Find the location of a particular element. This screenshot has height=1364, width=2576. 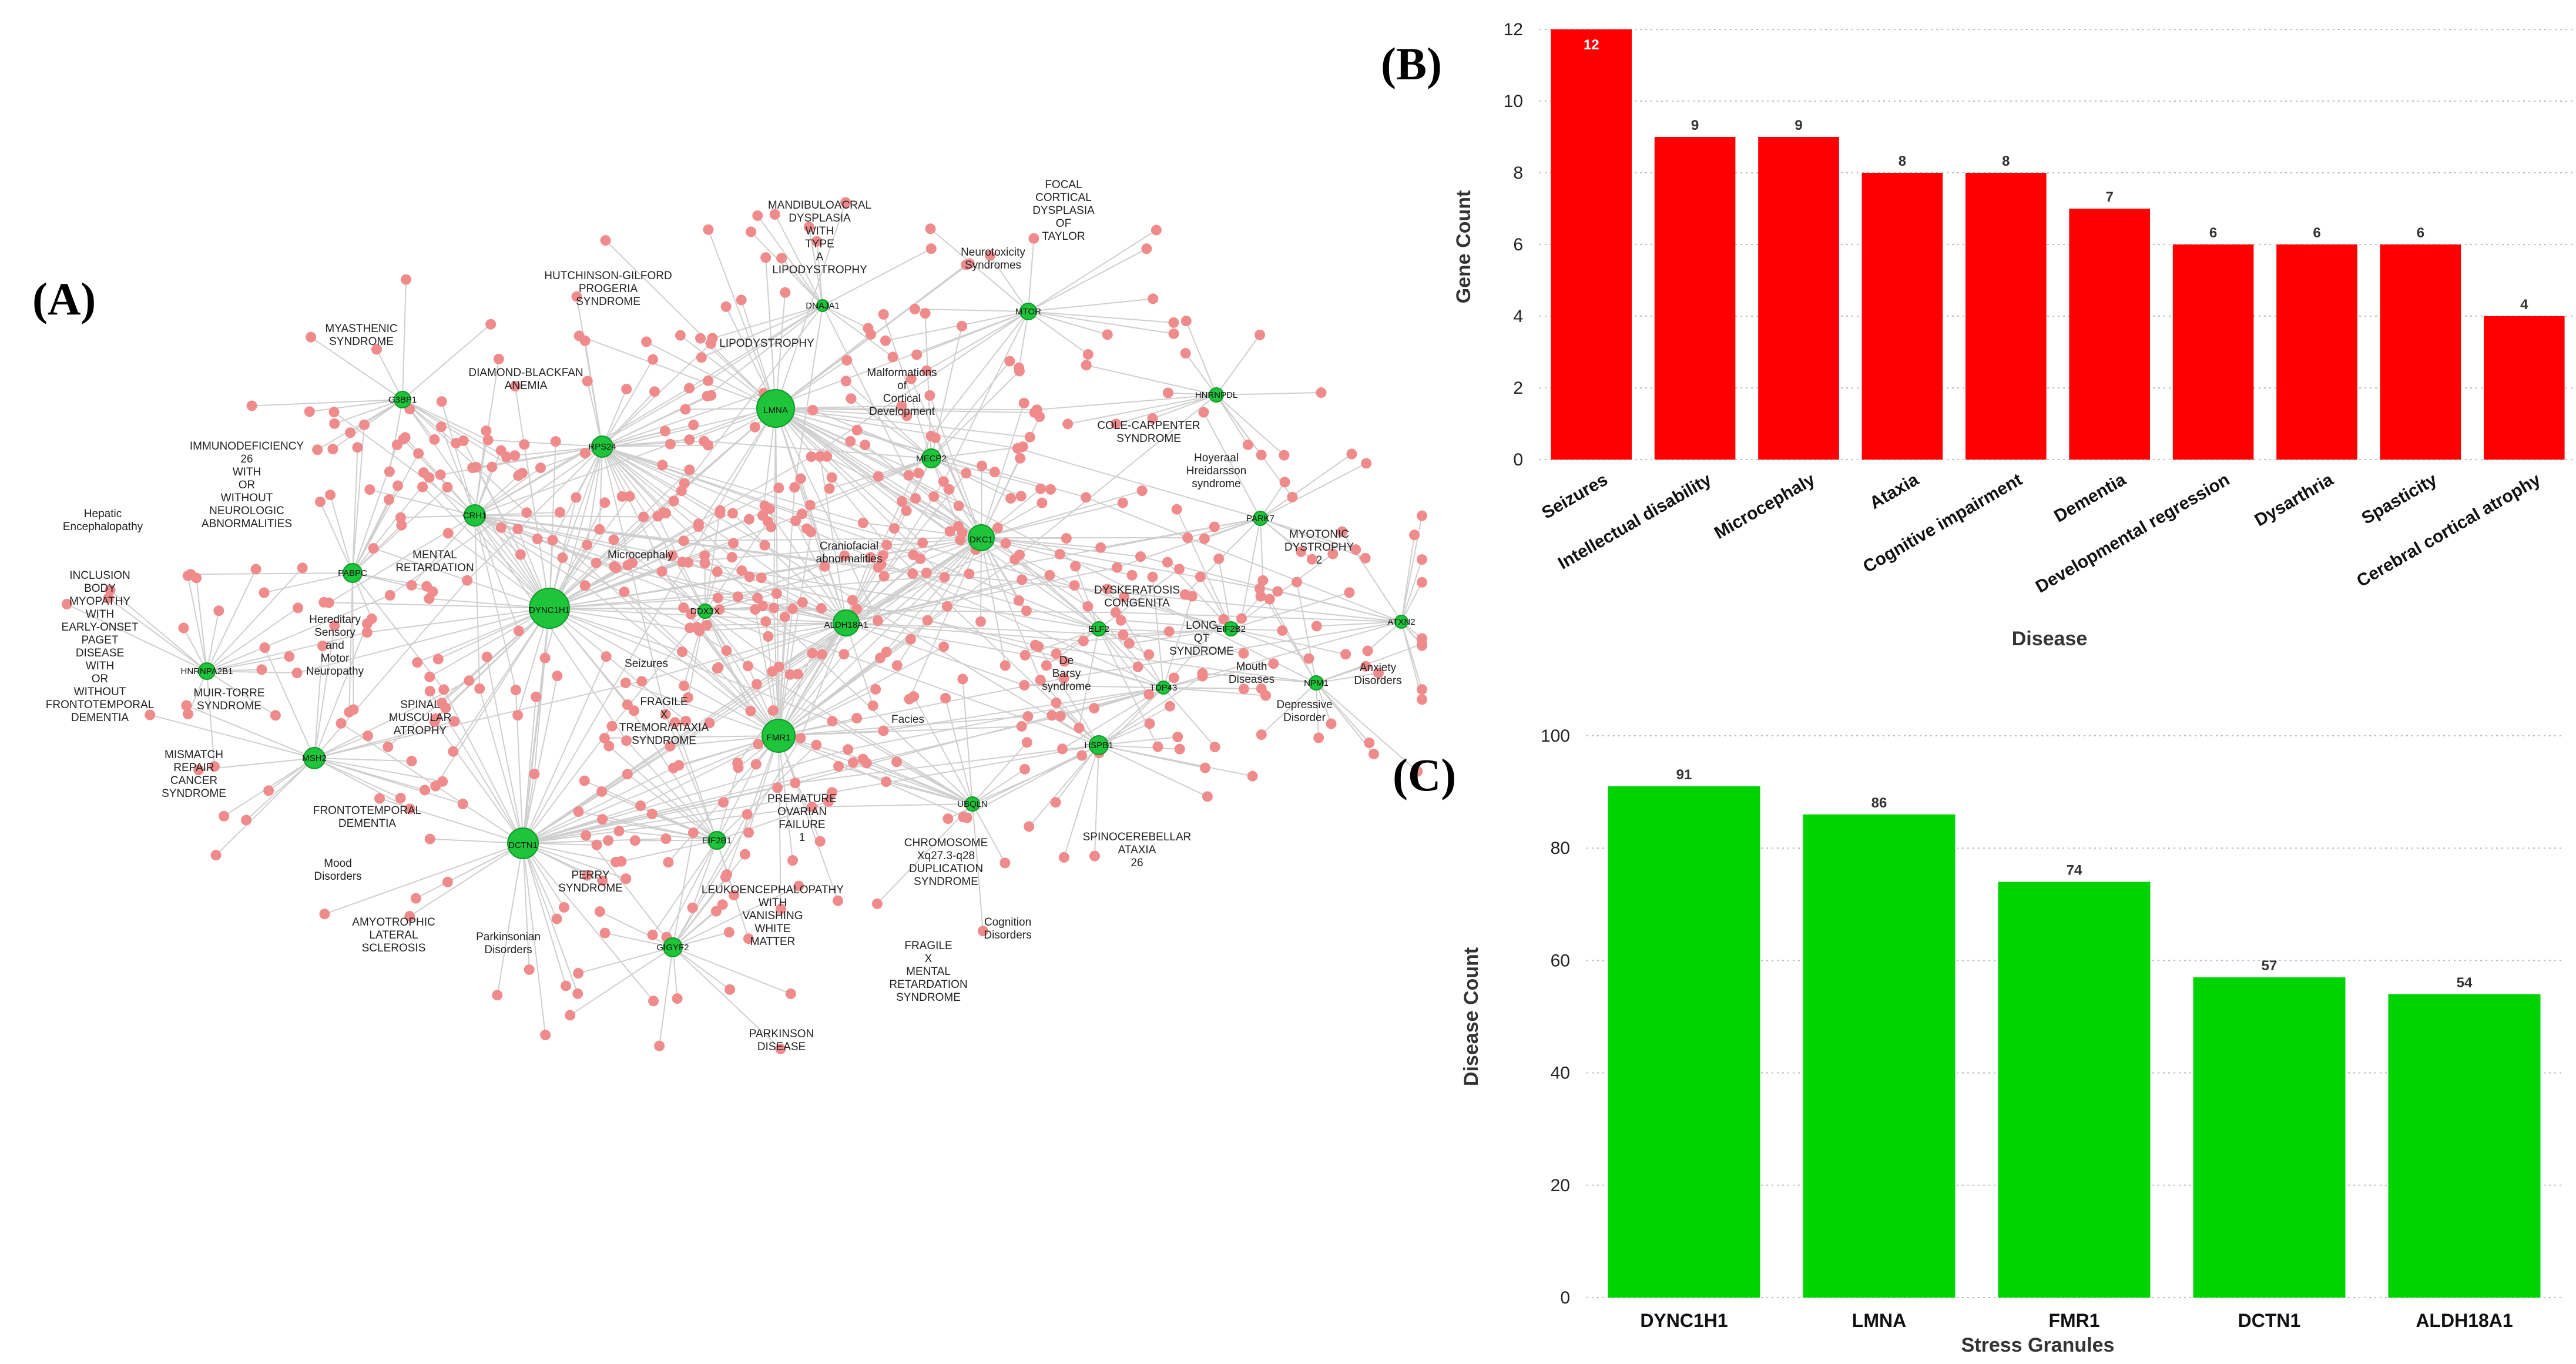

y-tick-label: 8 is located at coordinates (1518, 173).